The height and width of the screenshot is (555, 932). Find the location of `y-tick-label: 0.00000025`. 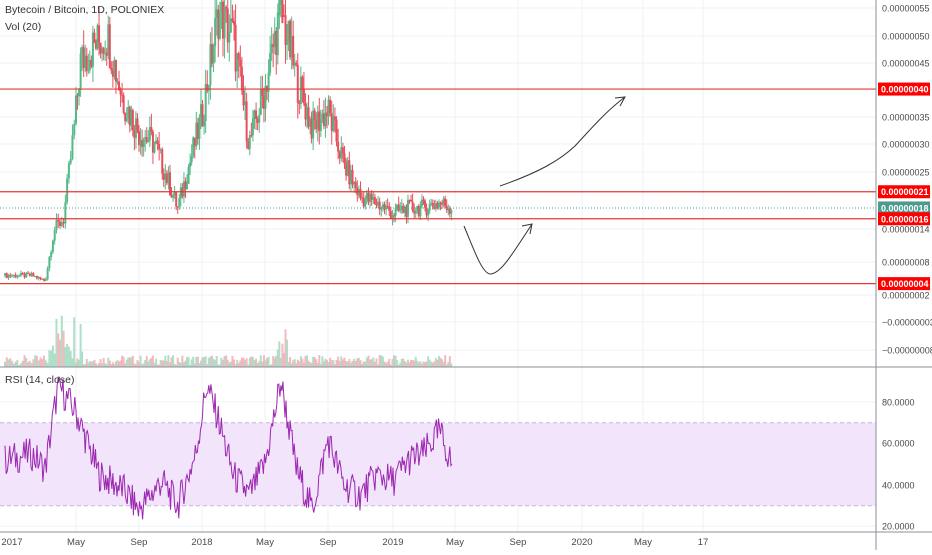

y-tick-label: 0.00000025 is located at coordinates (906, 173).